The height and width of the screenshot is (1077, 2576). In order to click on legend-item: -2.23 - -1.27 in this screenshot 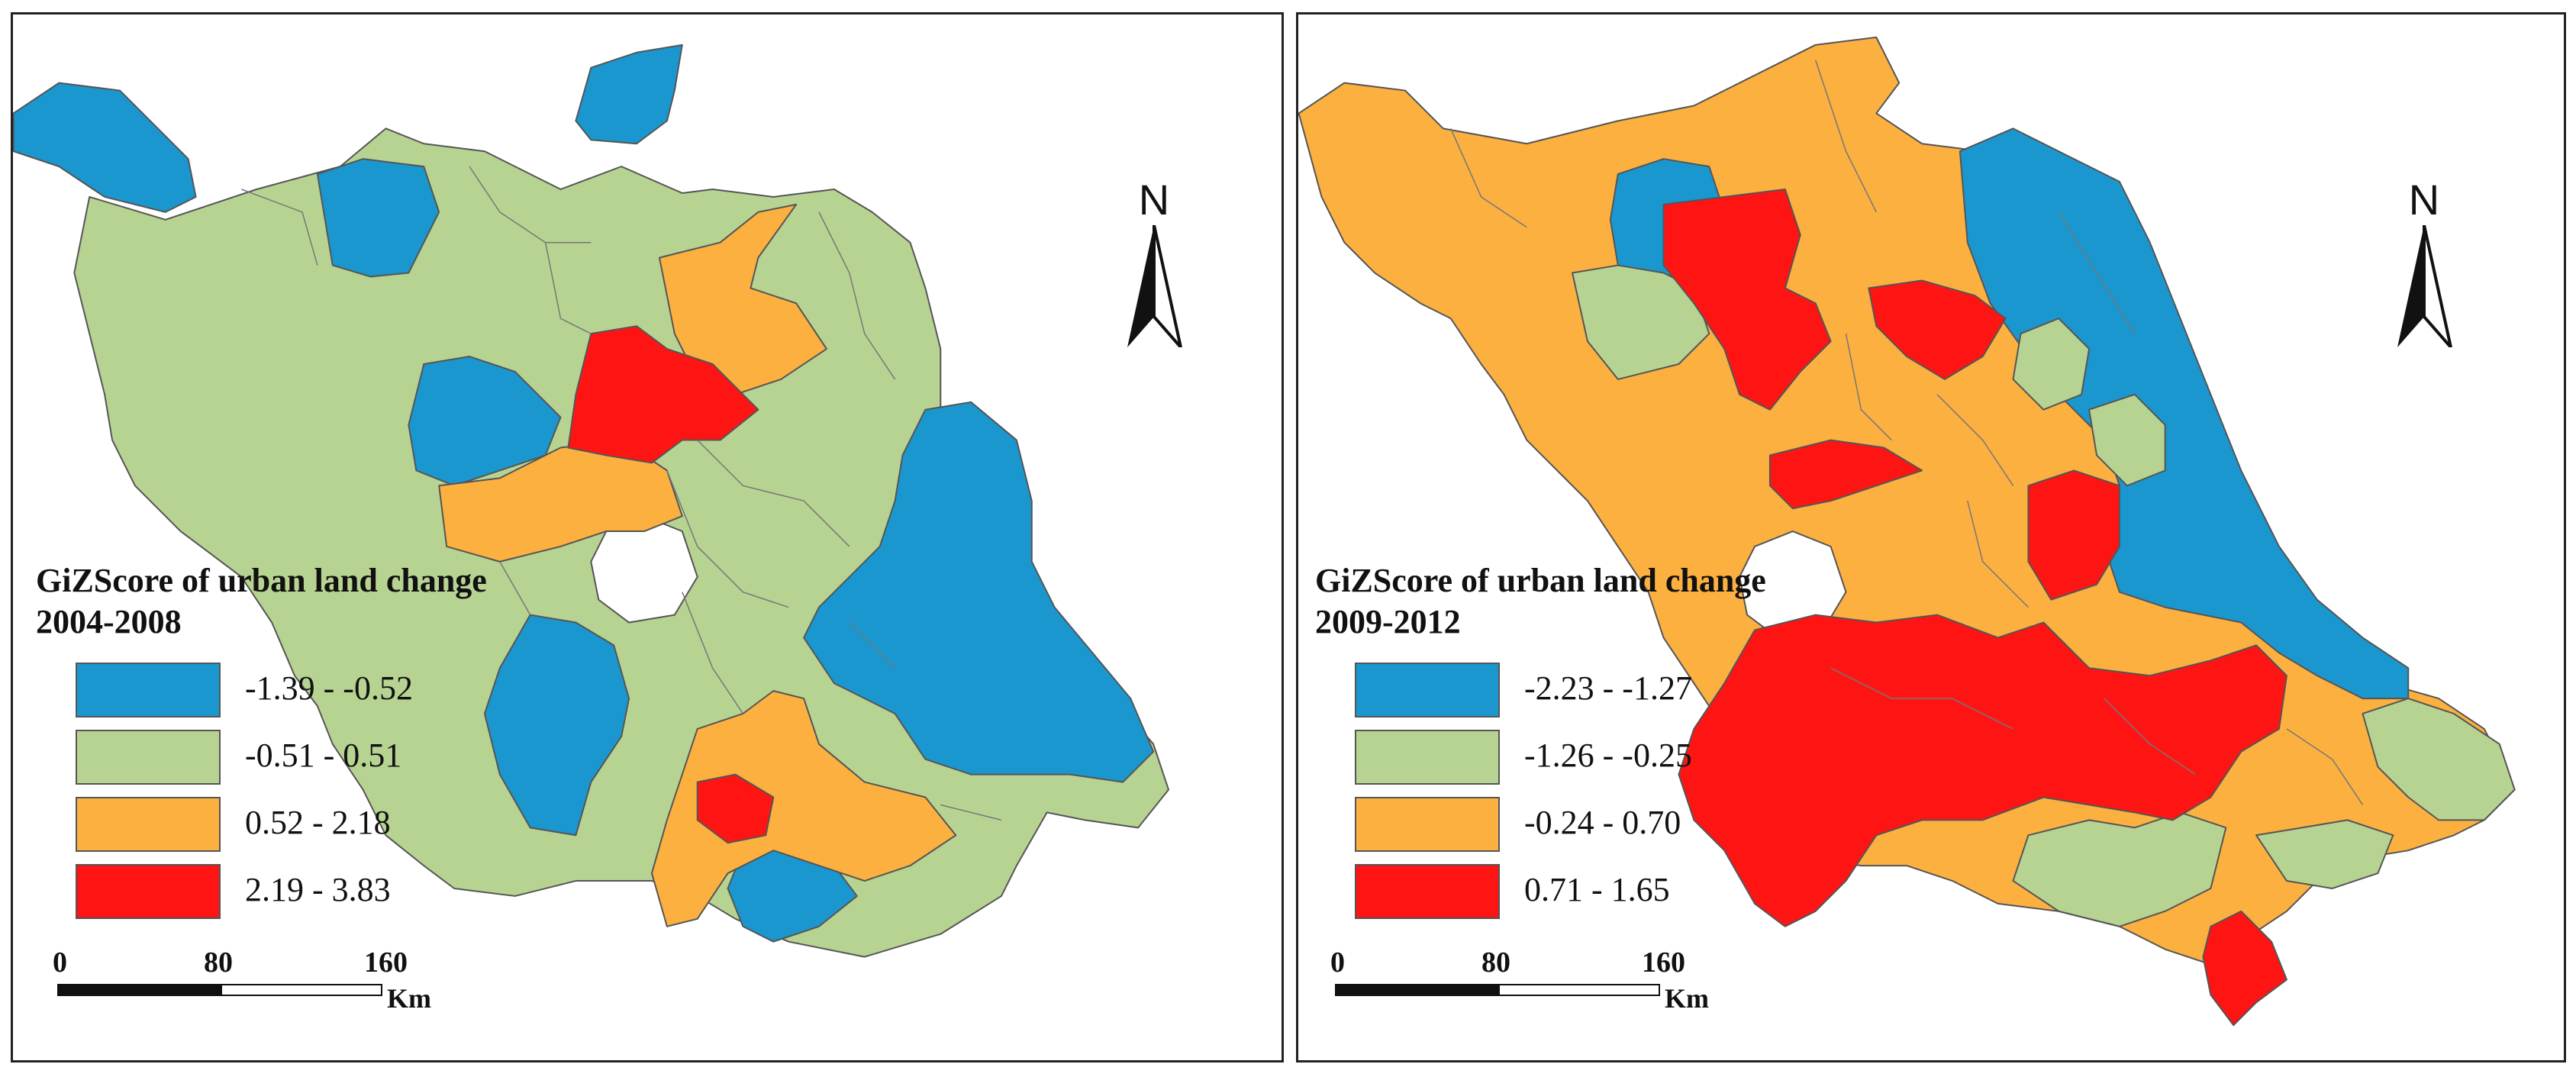, I will do `click(1540, 690)`.